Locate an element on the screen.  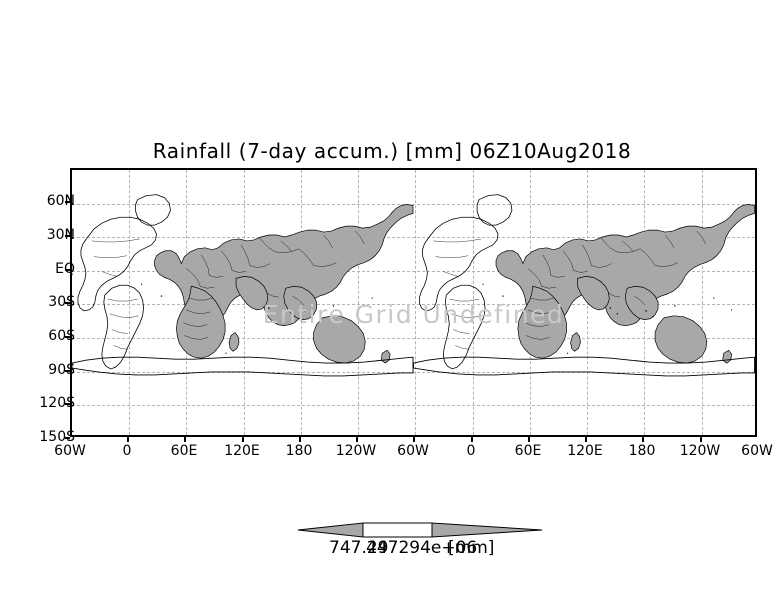
y-axis-label: 60S is located at coordinates (61, 336).